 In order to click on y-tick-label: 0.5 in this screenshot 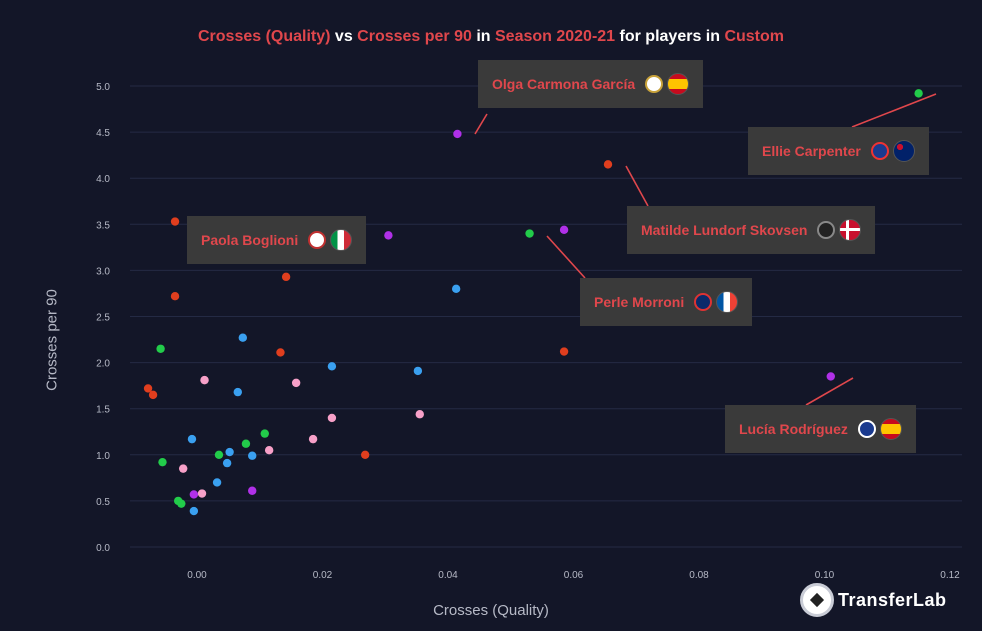, I will do `click(103, 502)`.